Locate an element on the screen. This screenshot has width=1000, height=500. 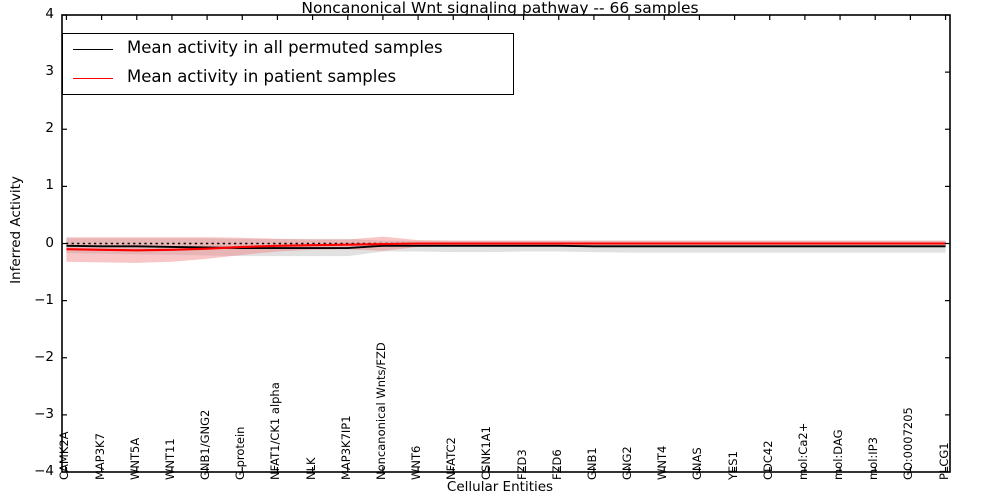
y-tick-label: 0 is located at coordinates (49, 242).